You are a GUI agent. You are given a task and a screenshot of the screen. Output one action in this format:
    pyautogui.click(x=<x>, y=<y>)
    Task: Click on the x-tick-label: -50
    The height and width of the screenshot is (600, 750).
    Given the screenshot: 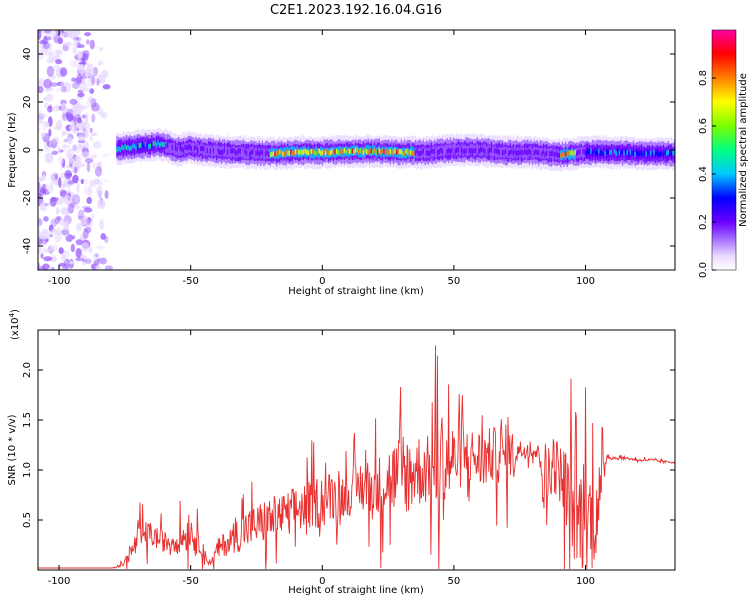 What is the action you would take?
    pyautogui.click(x=190, y=581)
    